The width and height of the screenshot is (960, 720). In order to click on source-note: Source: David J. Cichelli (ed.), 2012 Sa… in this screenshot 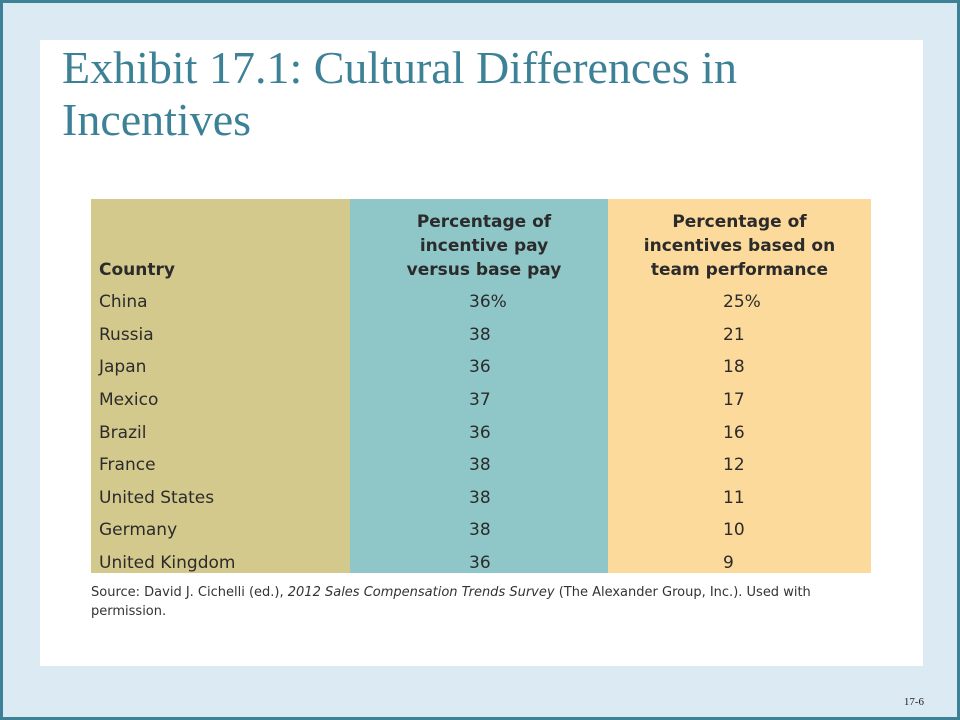, I will do `click(486, 602)`.